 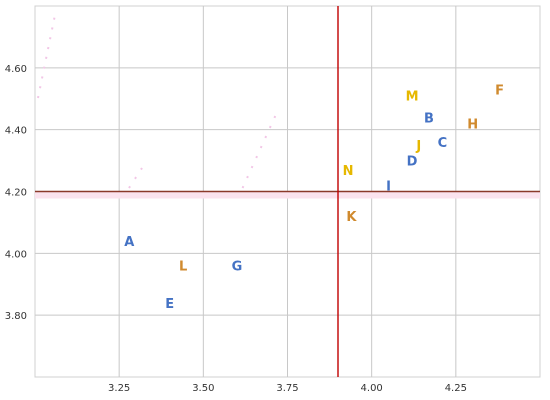 What do you see at coordinates (237, 267) in the screenshot?
I see `point-g: G` at bounding box center [237, 267].